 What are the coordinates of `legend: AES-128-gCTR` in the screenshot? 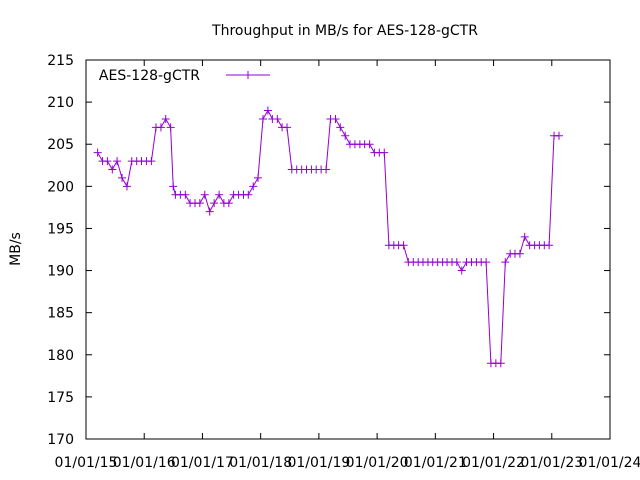 It's located at (184, 76).